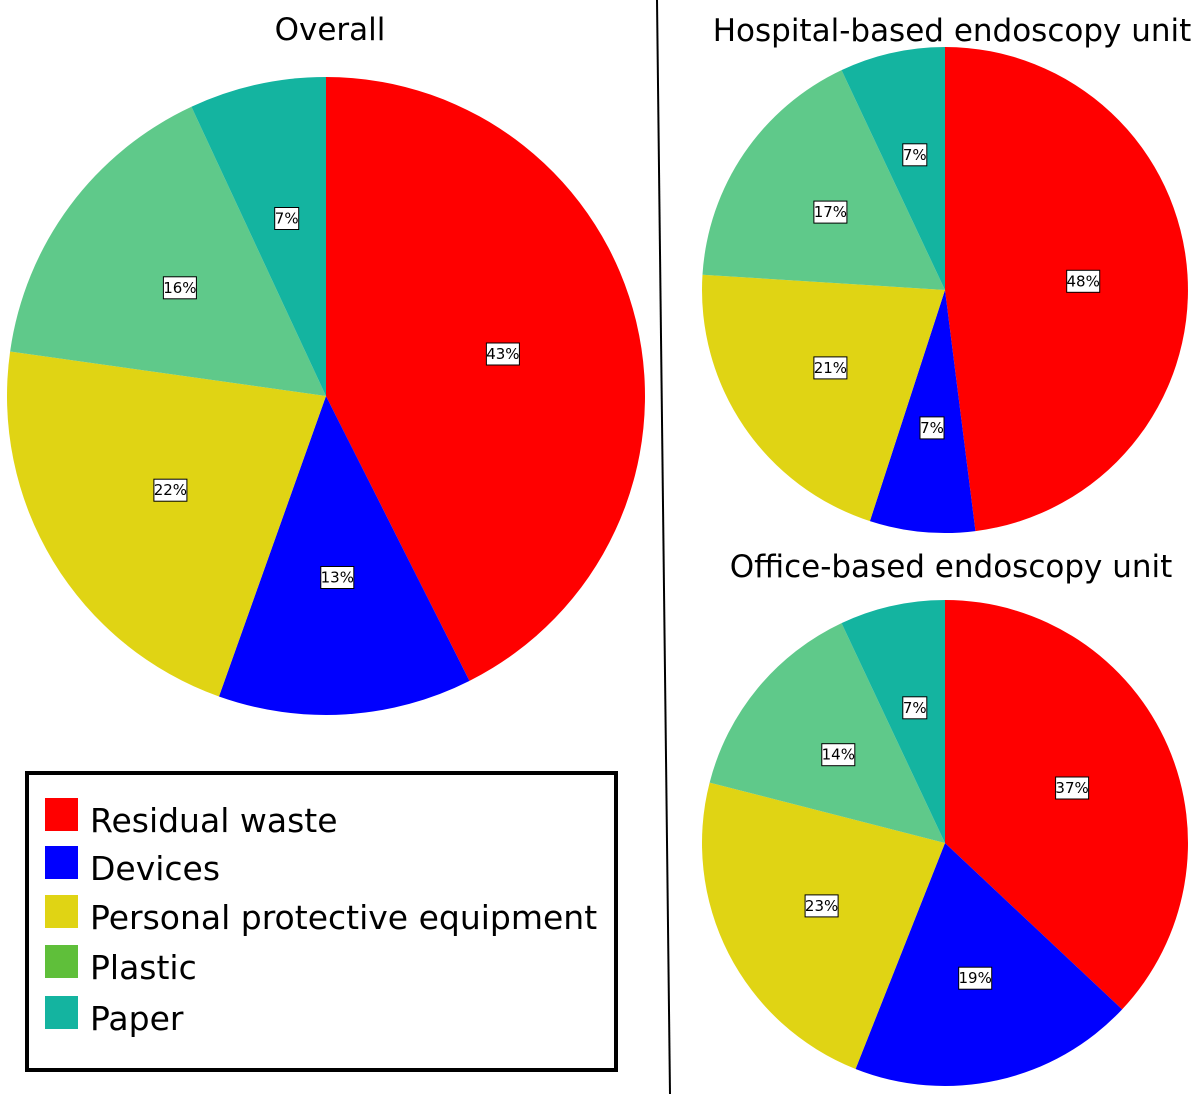 This screenshot has height=1094, width=1200. What do you see at coordinates (155, 868) in the screenshot?
I see `legend-label-devices: Devices` at bounding box center [155, 868].